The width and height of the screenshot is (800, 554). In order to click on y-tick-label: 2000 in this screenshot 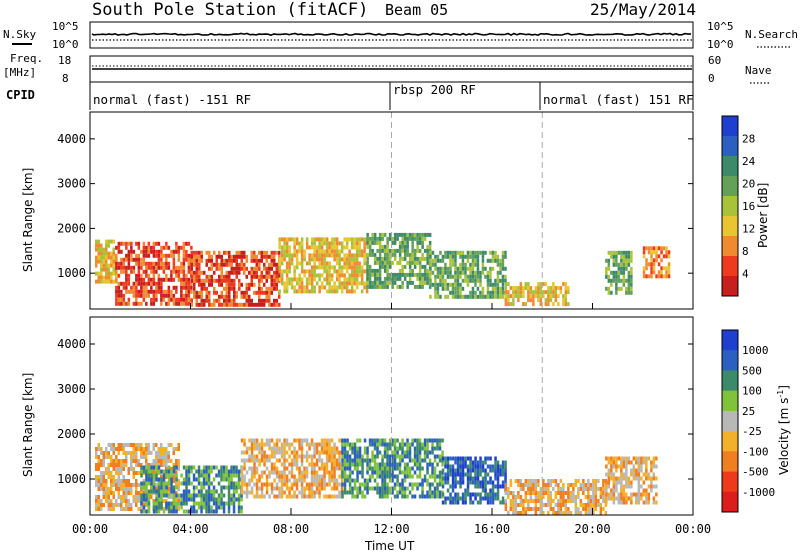, I will do `click(71, 228)`.